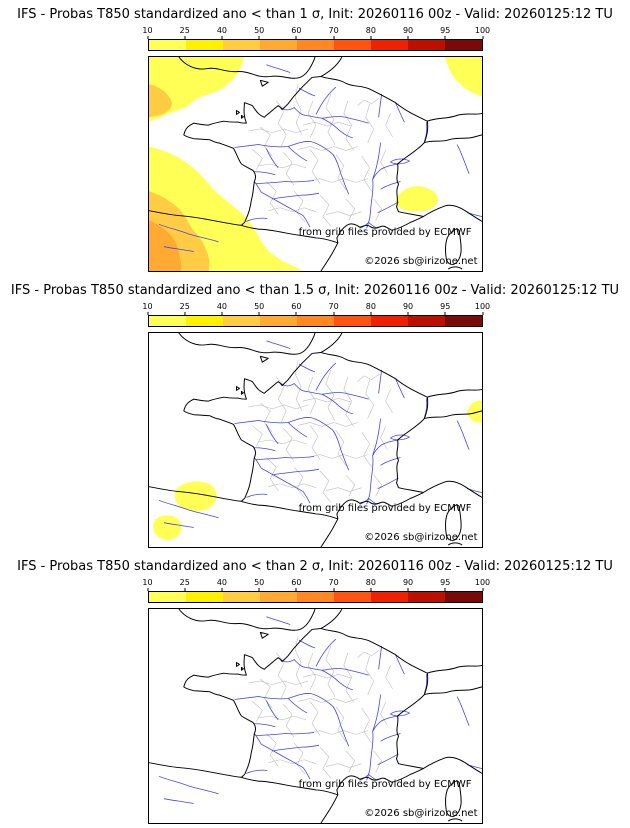 The width and height of the screenshot is (630, 828). I want to click on france-map-svg, so click(315, 440).